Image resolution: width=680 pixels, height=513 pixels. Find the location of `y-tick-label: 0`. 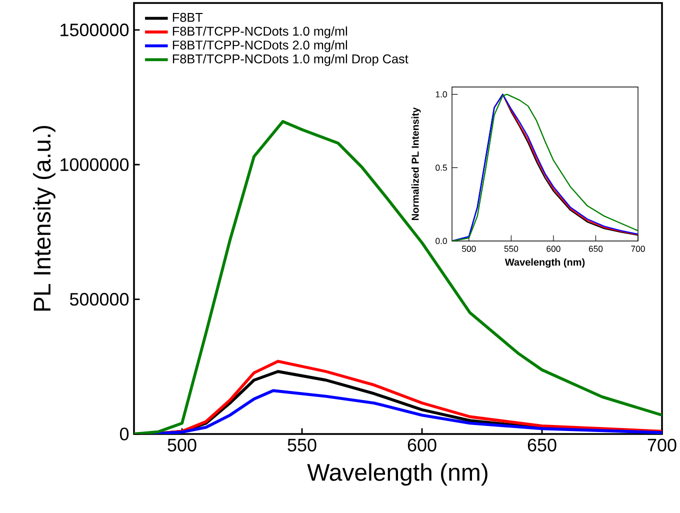

y-tick-label: 0 is located at coordinates (124, 434).